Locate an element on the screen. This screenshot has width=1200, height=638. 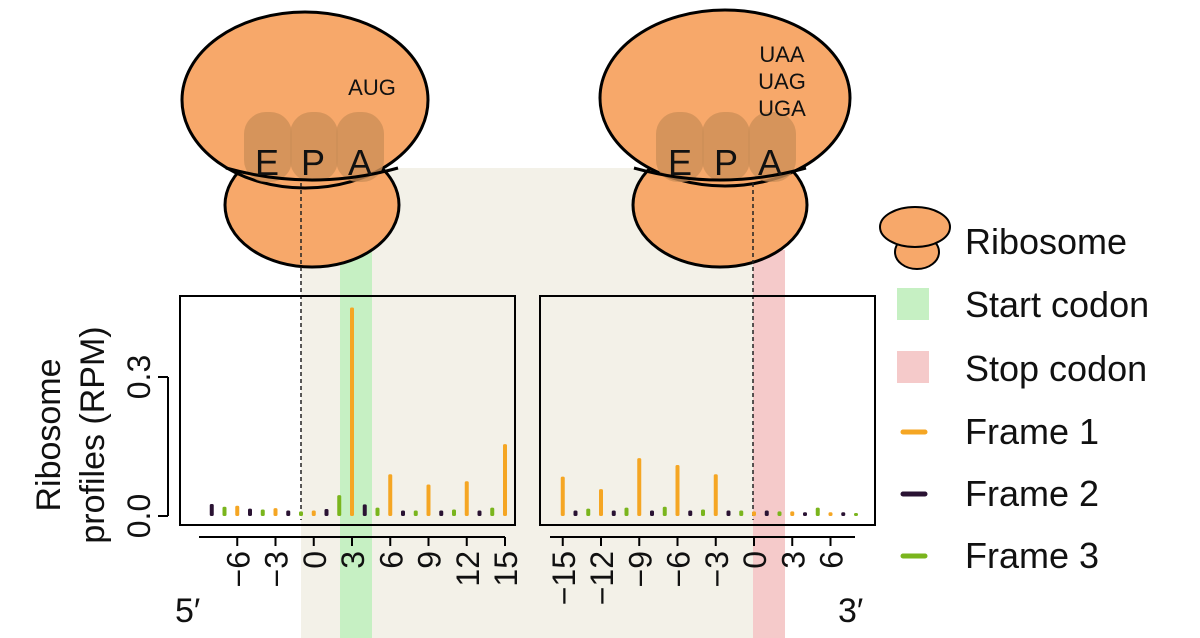
ribosome-start: E P A AUG is located at coordinates (305, 139).